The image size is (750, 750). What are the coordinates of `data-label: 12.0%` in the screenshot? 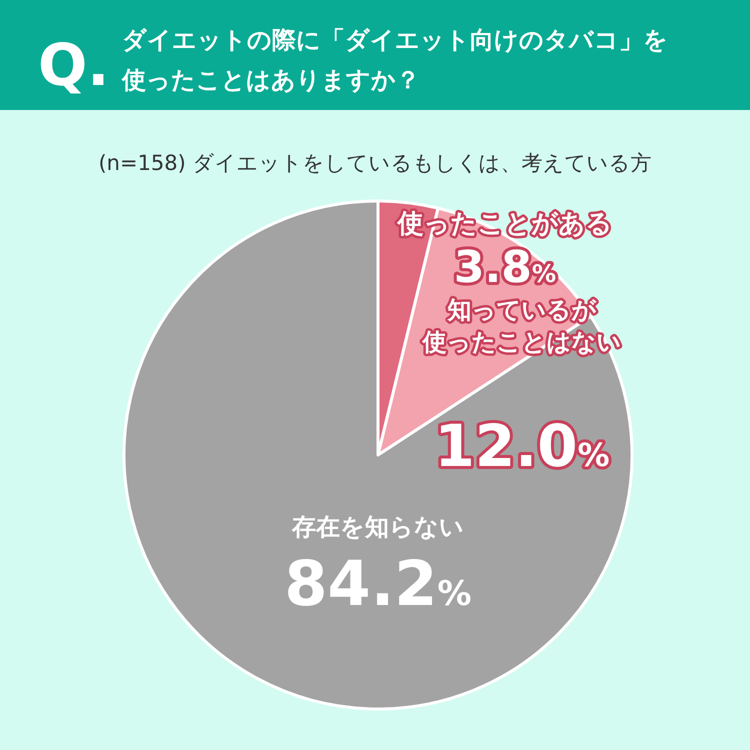 It's located at (522, 446).